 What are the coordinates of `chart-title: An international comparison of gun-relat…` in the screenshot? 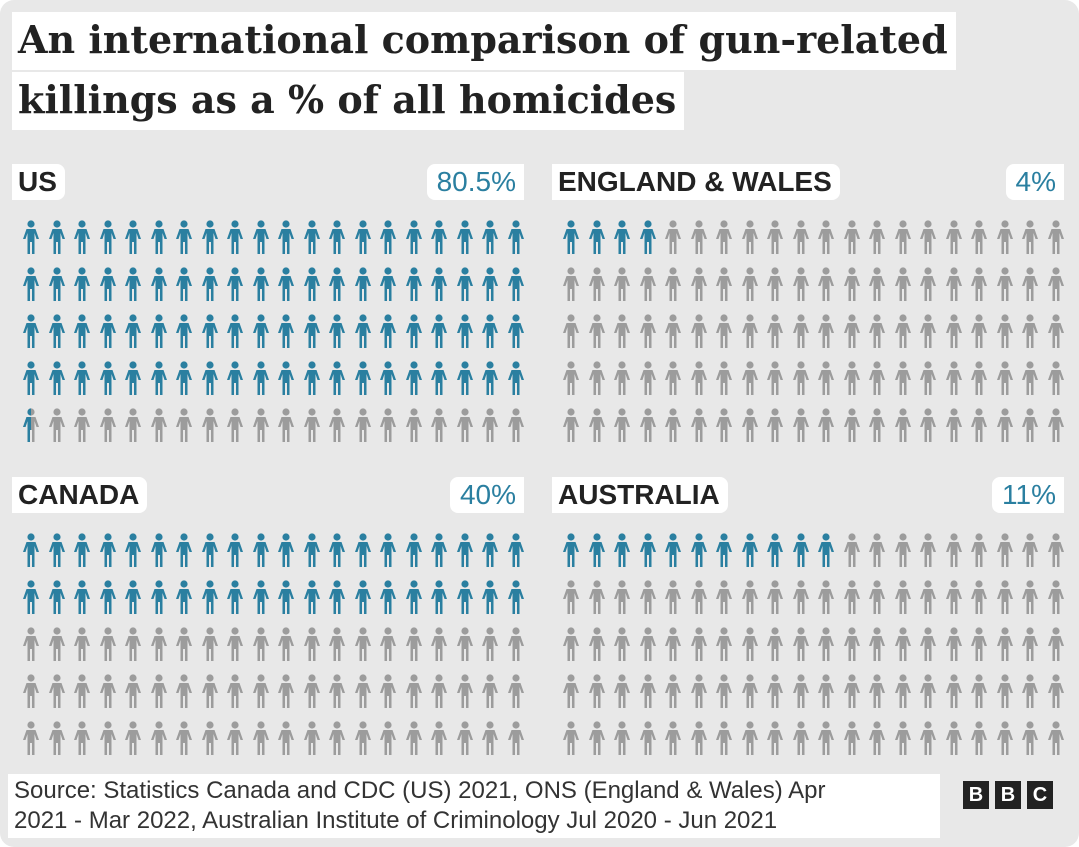 It's located at (484, 72).